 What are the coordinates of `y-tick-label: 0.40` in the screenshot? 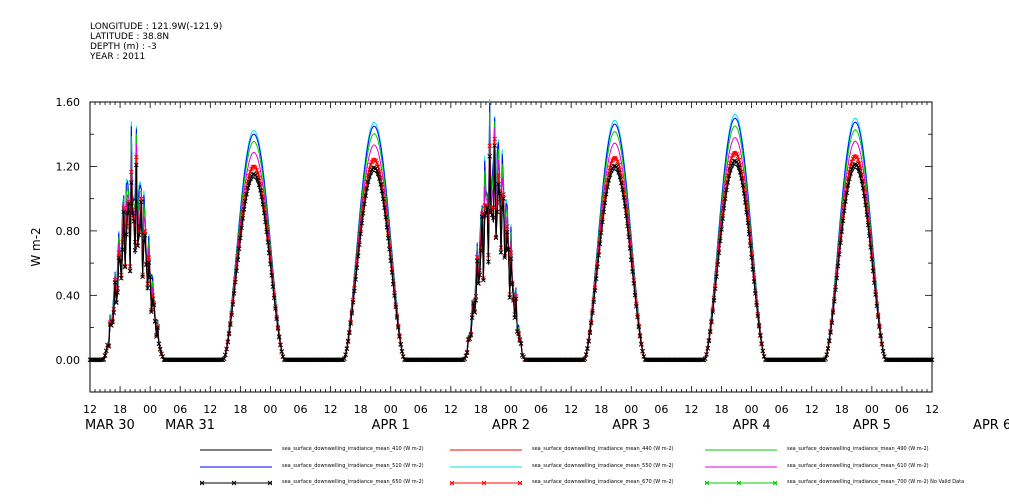 It's located at (68, 295).